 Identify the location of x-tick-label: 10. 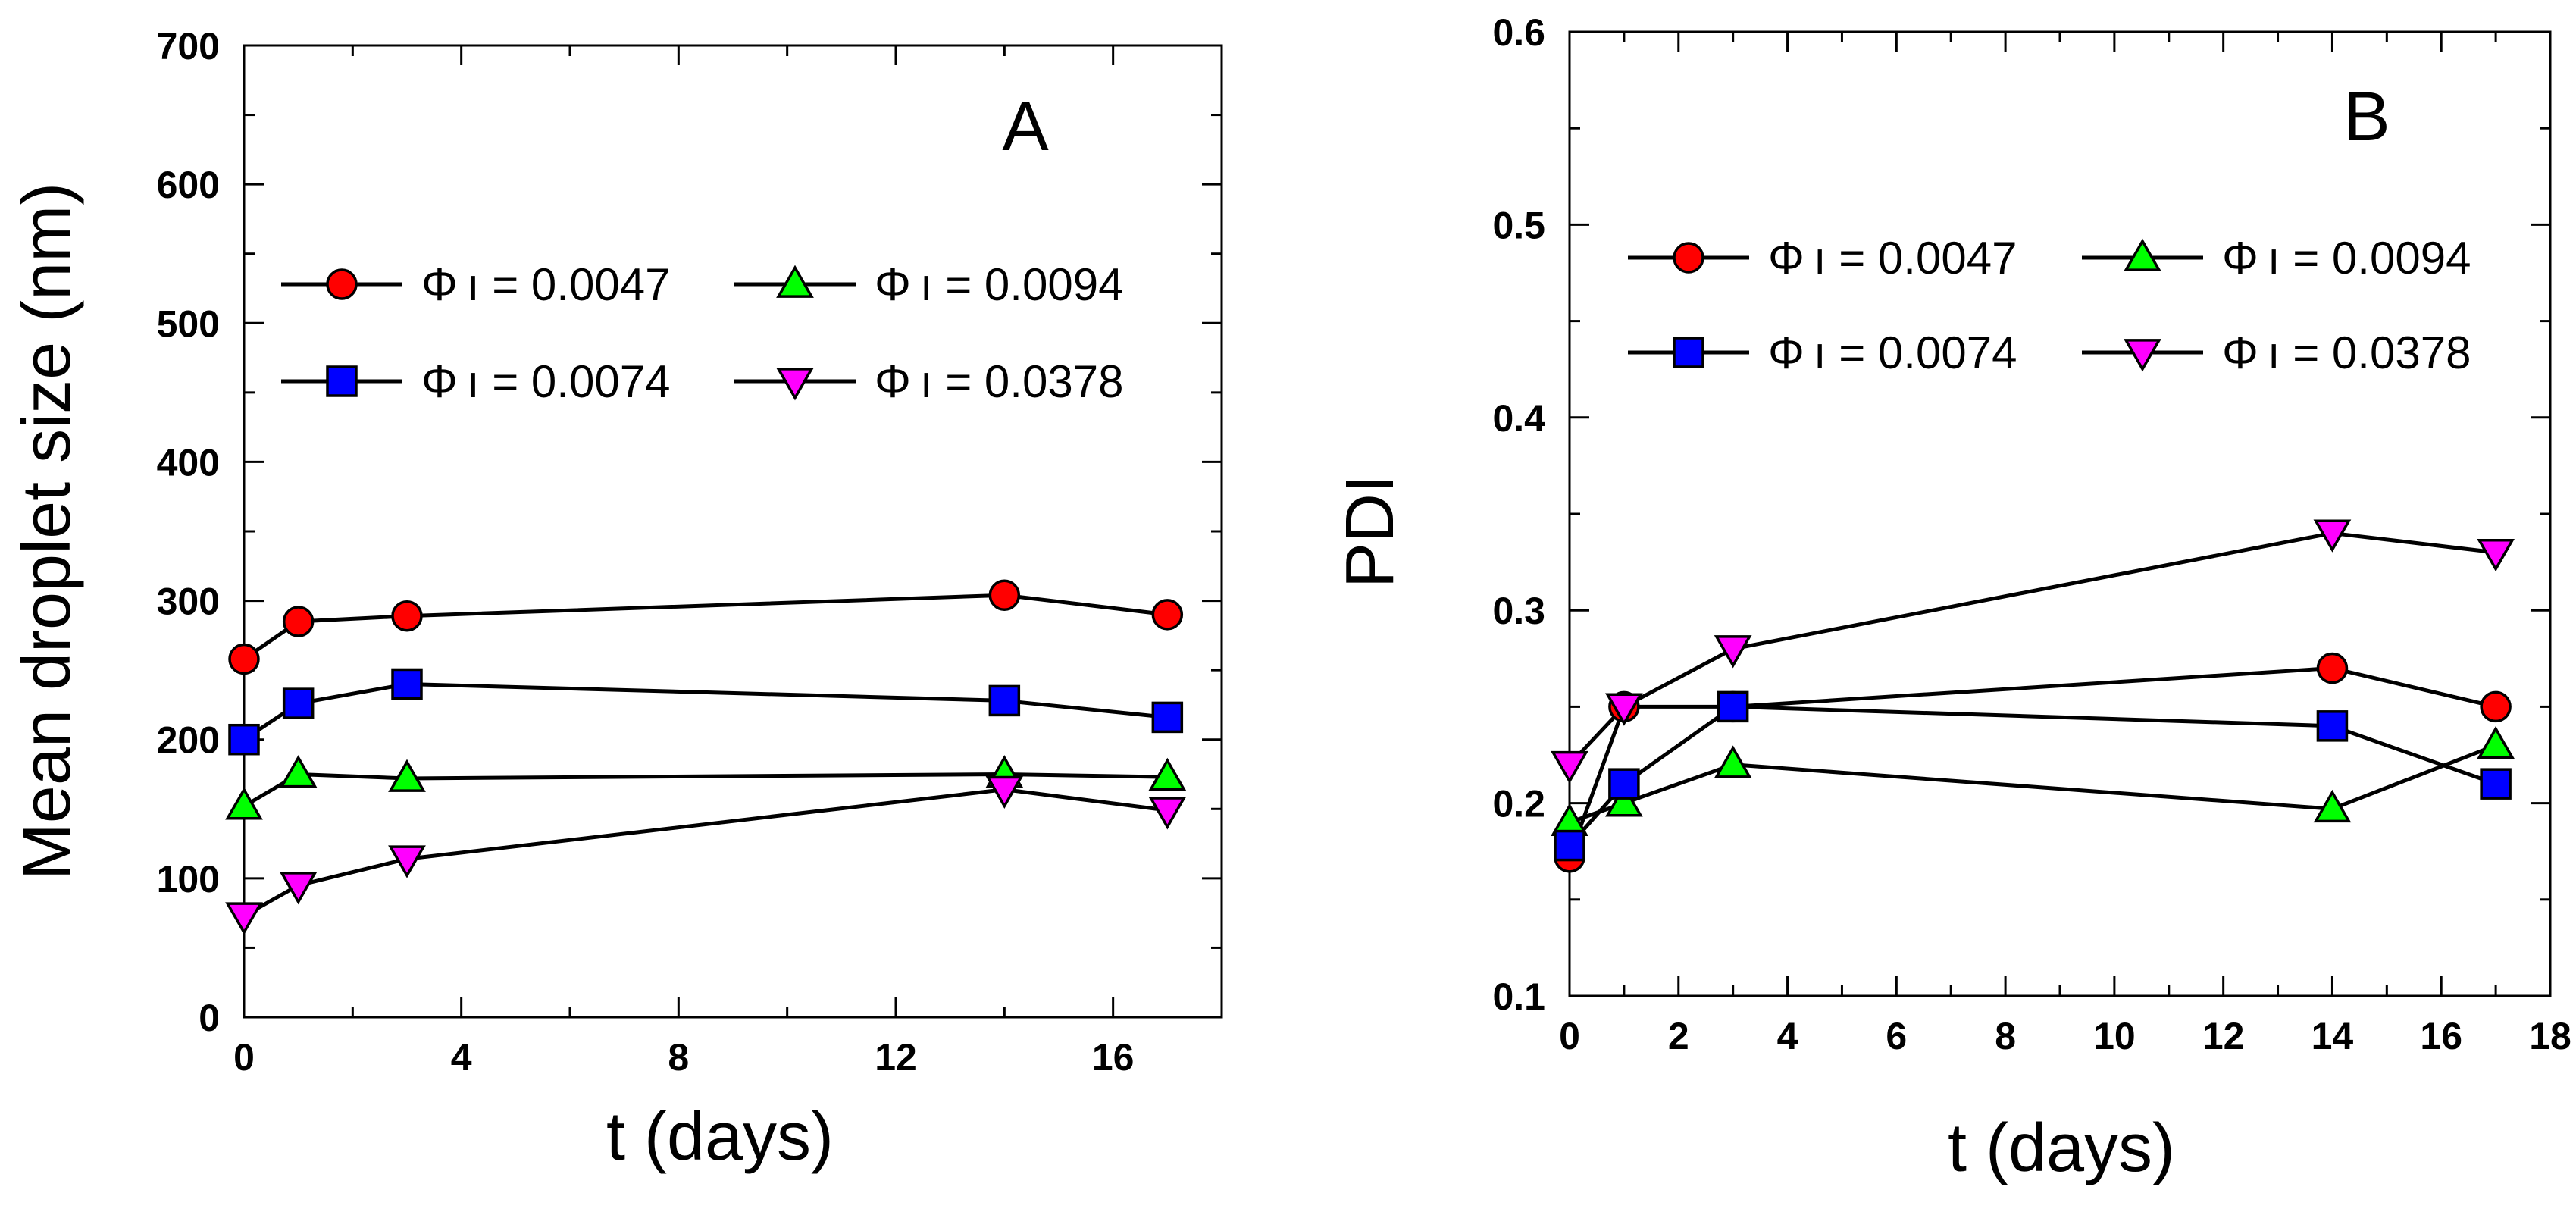
(2114, 1036).